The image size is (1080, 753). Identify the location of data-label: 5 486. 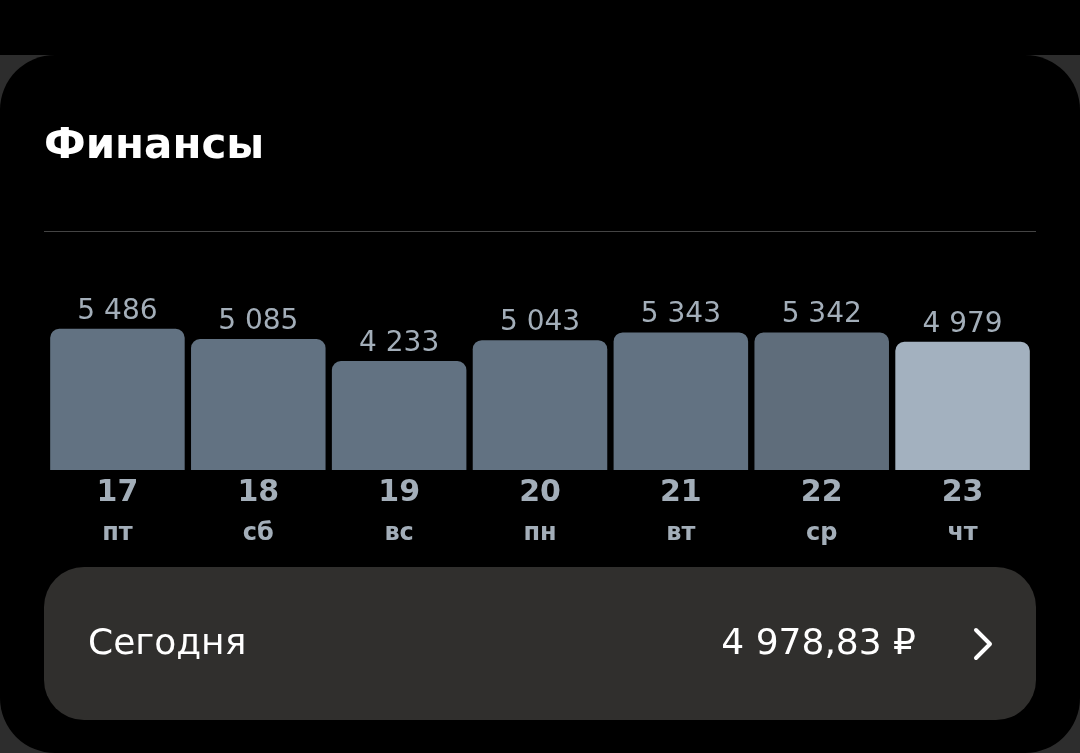
(117, 309).